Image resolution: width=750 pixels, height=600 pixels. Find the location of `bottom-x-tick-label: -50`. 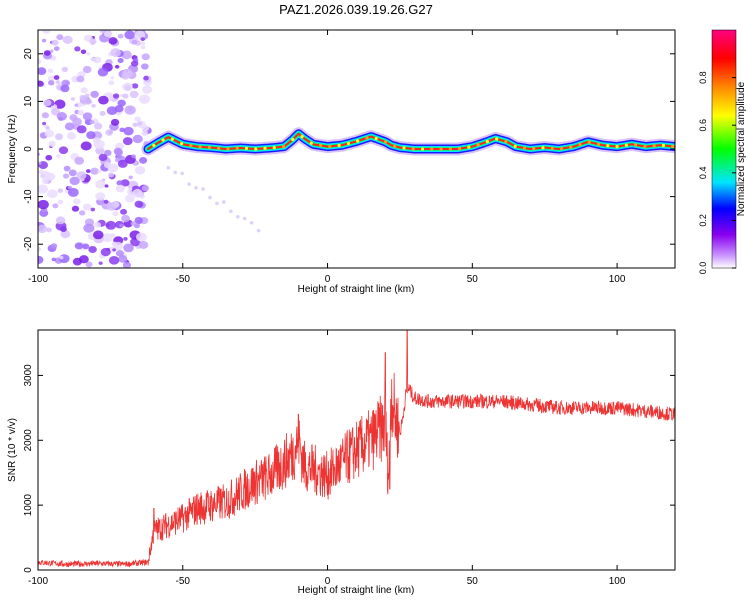

bottom-x-tick-label: -50 is located at coordinates (183, 581).